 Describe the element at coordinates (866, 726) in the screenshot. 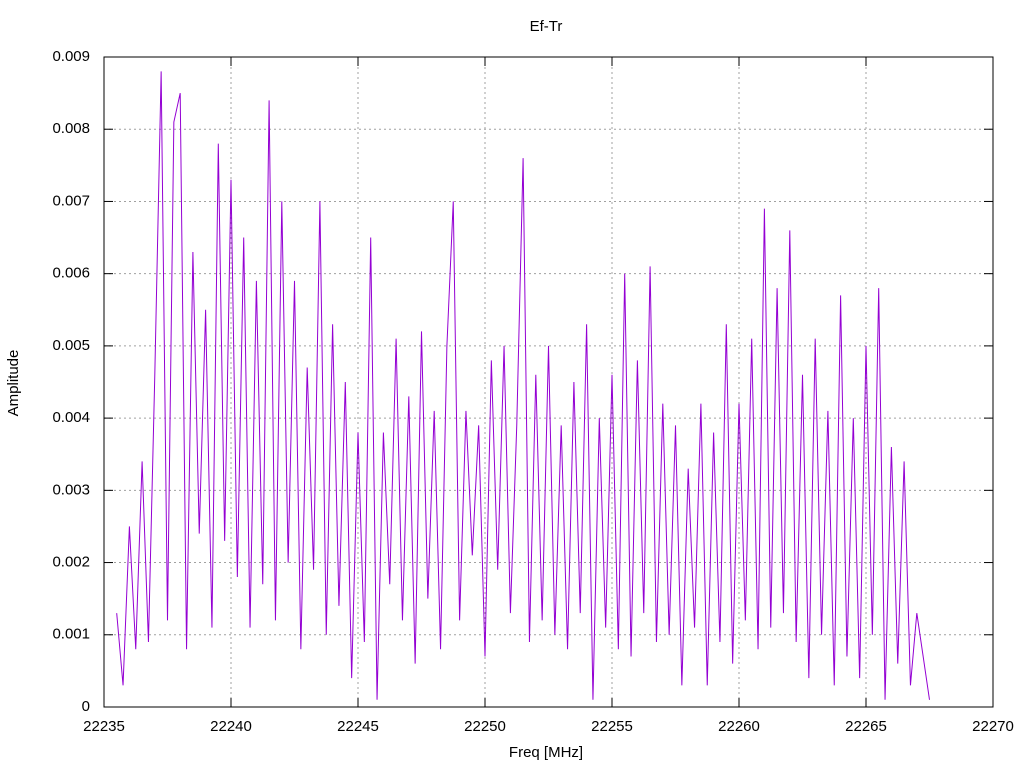

I see `x-tick-label: 22265` at that location.